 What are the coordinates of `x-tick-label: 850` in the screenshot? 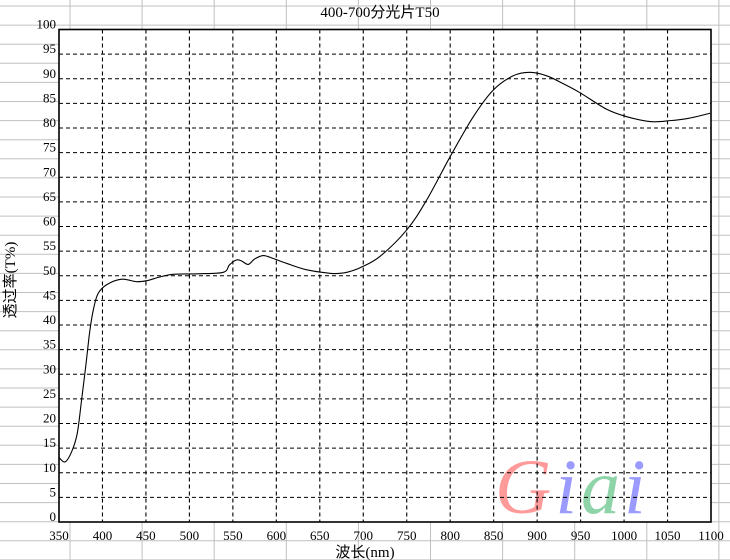 It's located at (494, 535).